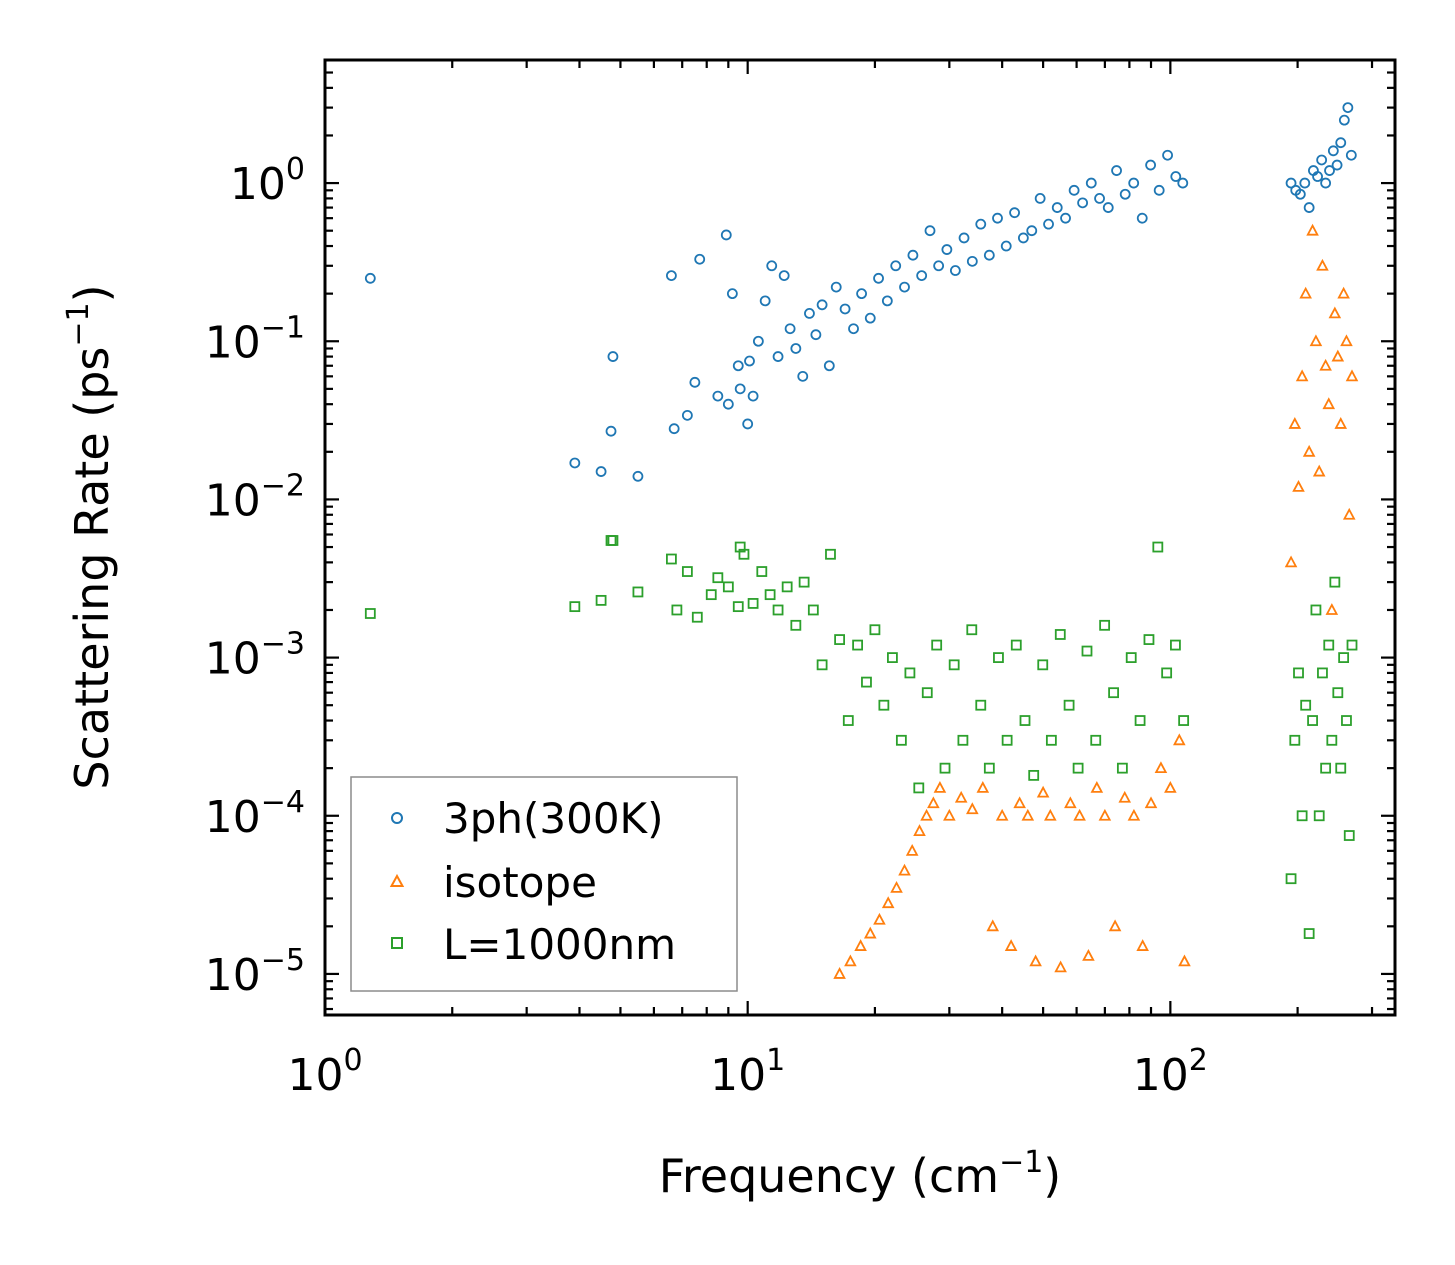 This screenshot has height=1265, width=1455. I want to click on x-axis-title: Frequency (cm−1), so click(860, 1174).